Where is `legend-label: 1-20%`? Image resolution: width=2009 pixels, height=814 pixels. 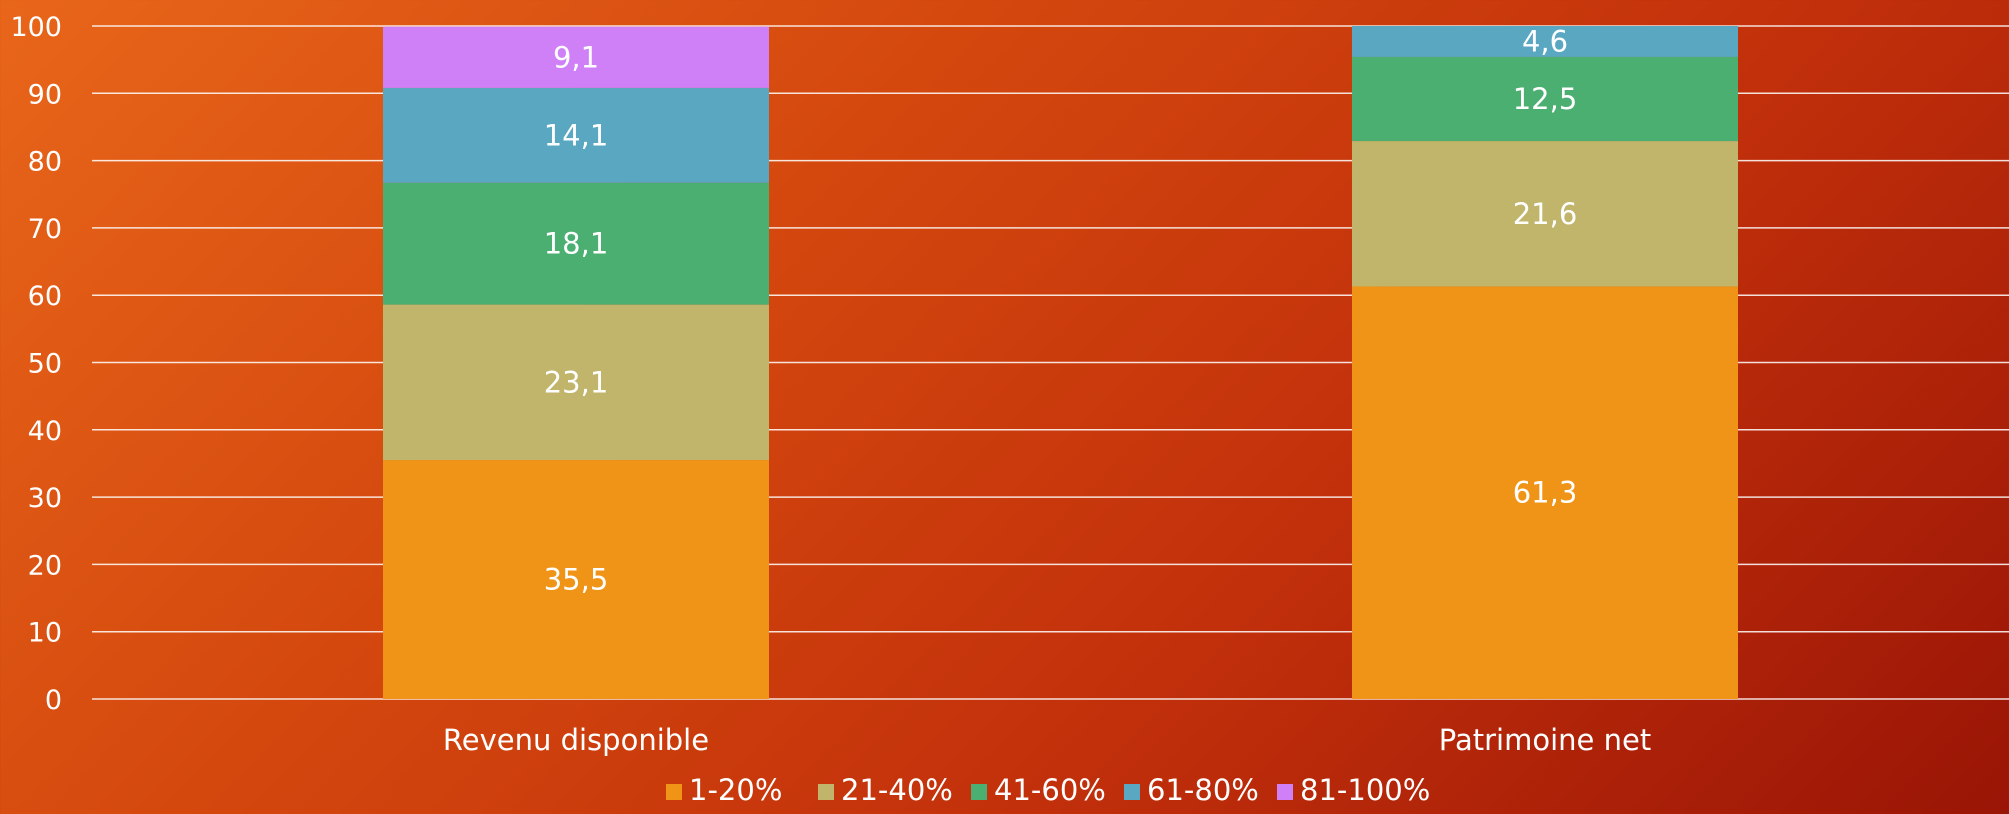
legend-label: 1-20% is located at coordinates (735, 790).